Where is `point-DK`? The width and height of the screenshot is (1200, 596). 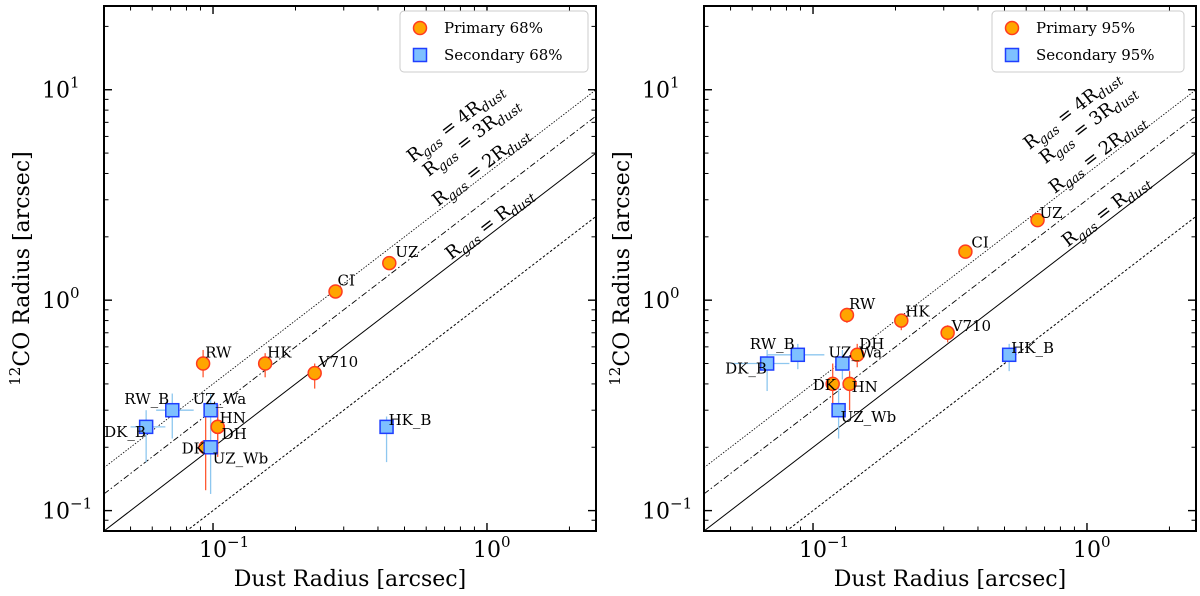 point-DK is located at coordinates (832, 384).